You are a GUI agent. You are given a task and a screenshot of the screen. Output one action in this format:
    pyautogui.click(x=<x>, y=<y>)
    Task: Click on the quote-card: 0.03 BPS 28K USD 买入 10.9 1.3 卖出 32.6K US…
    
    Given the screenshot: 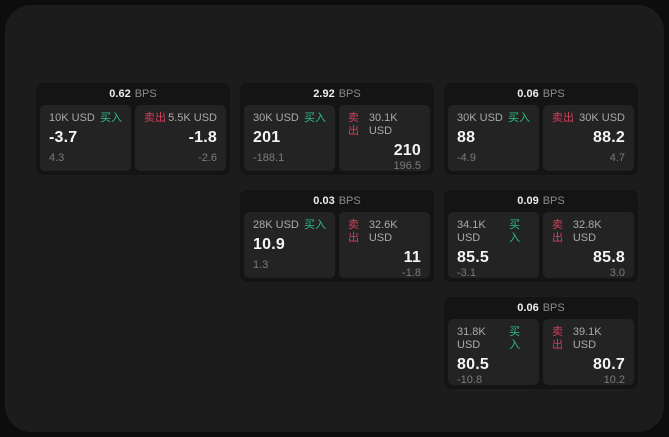 What is the action you would take?
    pyautogui.click(x=337, y=236)
    